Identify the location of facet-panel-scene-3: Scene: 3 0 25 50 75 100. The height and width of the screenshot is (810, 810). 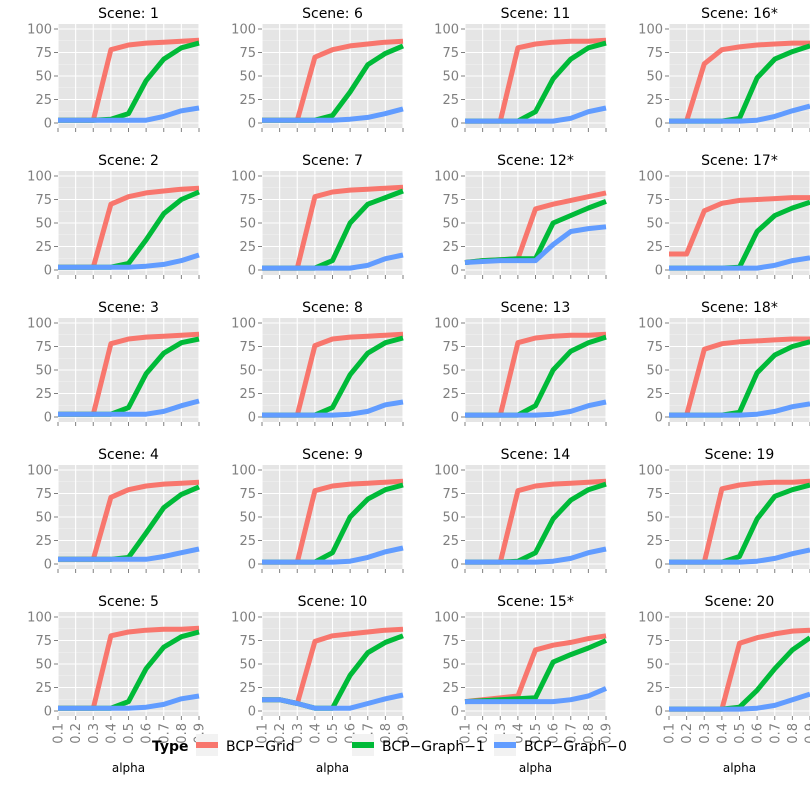
(113, 363).